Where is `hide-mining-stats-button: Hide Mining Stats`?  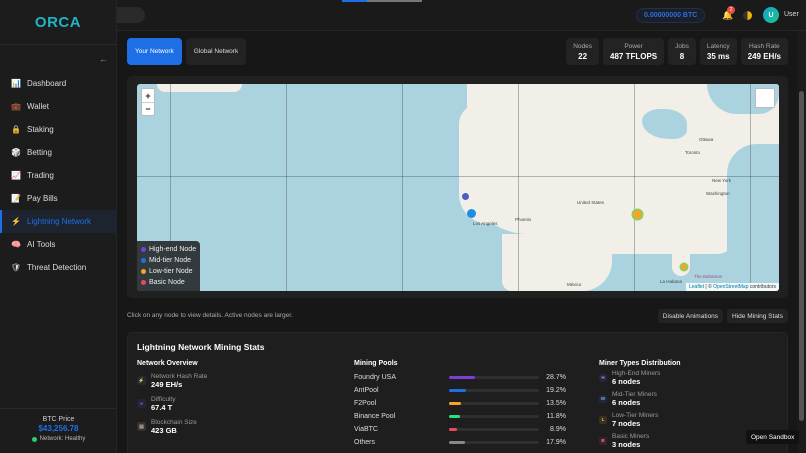
hide-mining-stats-button: Hide Mining Stats is located at coordinates (757, 316).